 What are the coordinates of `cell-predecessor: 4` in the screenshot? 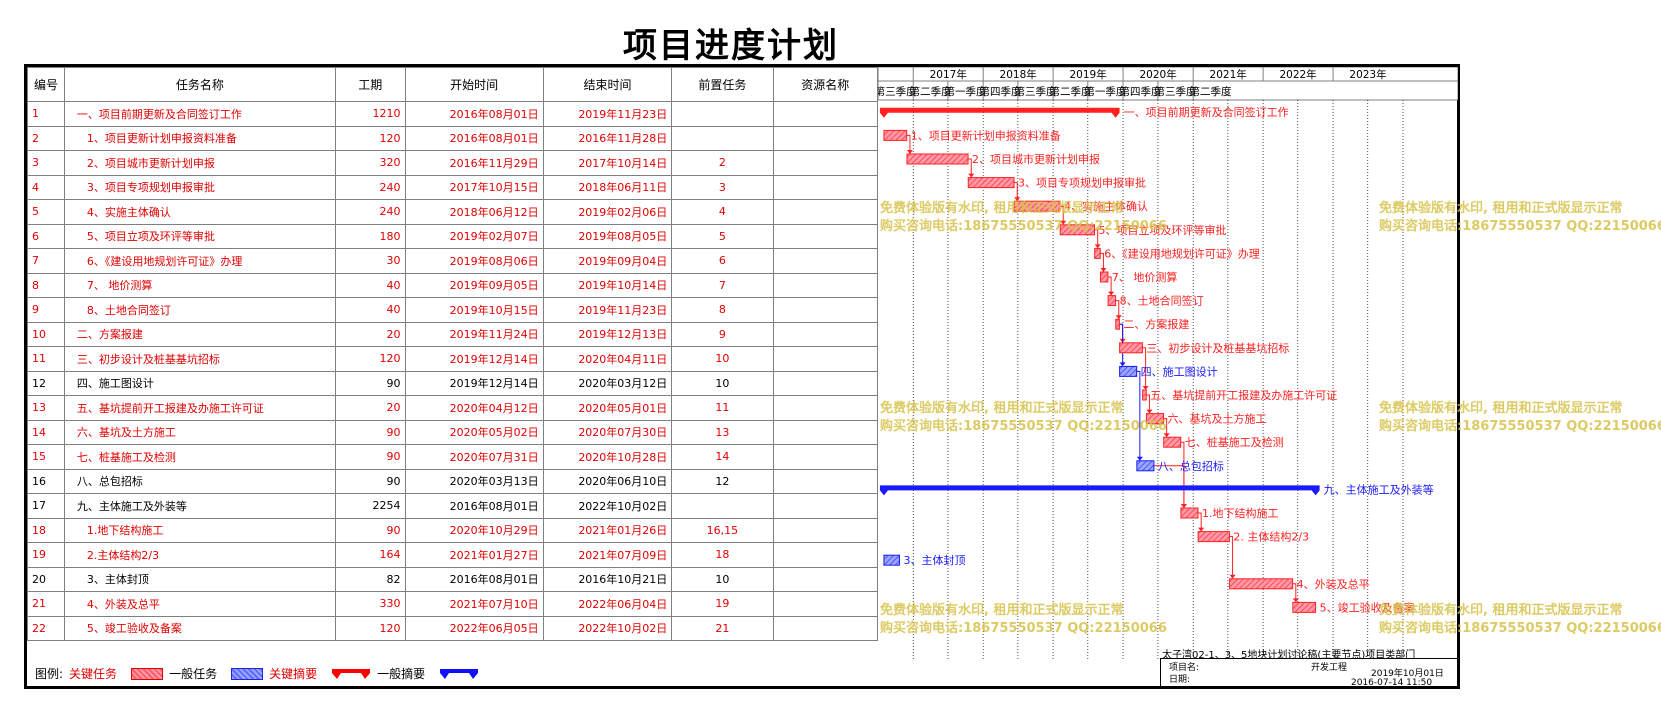 It's located at (722, 212).